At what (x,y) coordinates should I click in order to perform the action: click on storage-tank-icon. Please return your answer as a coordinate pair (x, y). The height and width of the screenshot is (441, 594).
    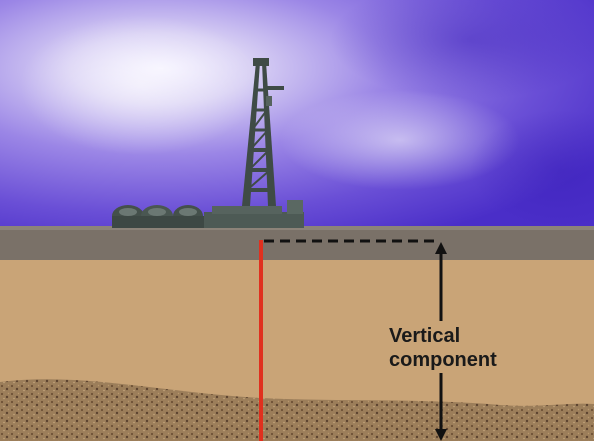
    Looking at the image, I should click on (158, 216).